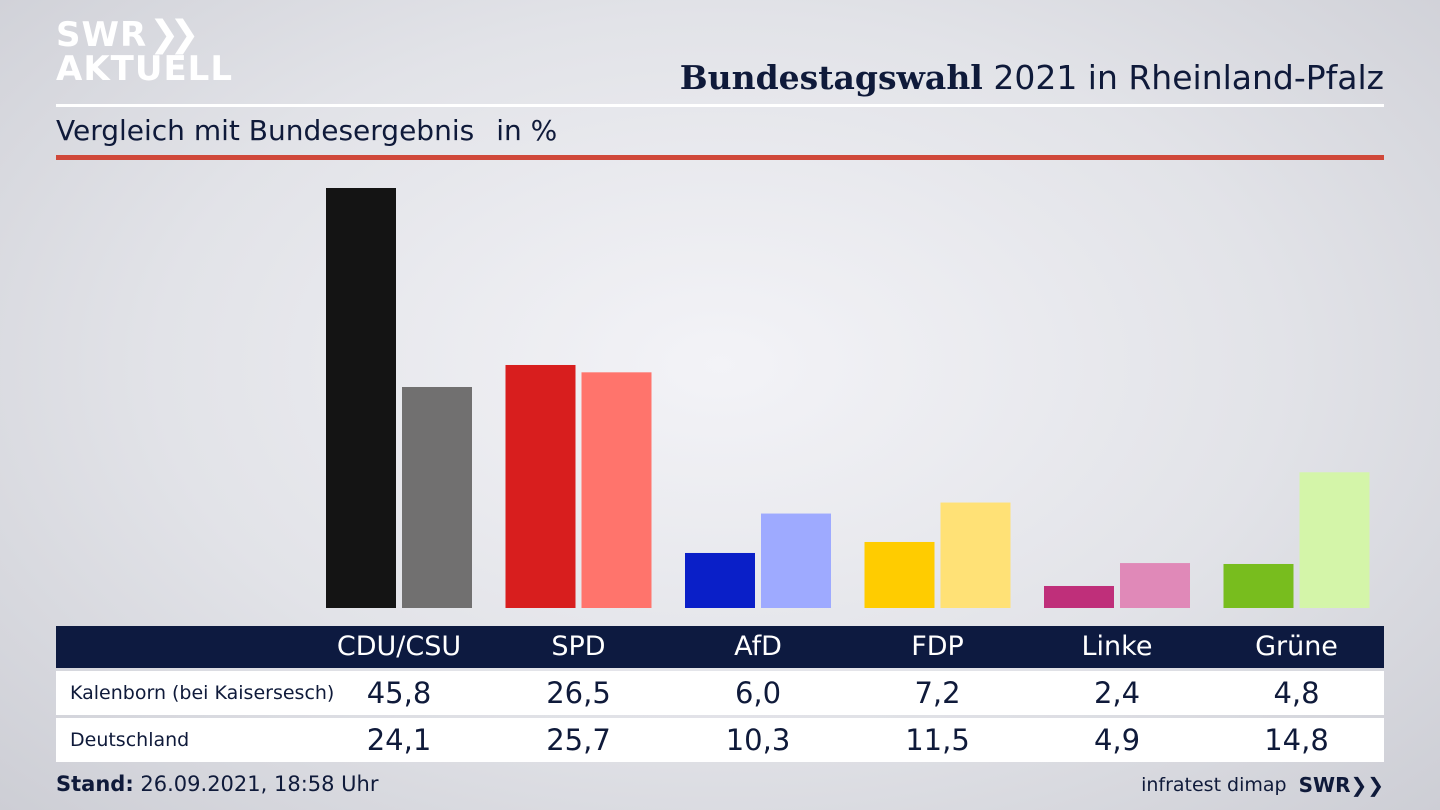 The height and width of the screenshot is (810, 1440). I want to click on bar-local-spd, so click(540, 486).